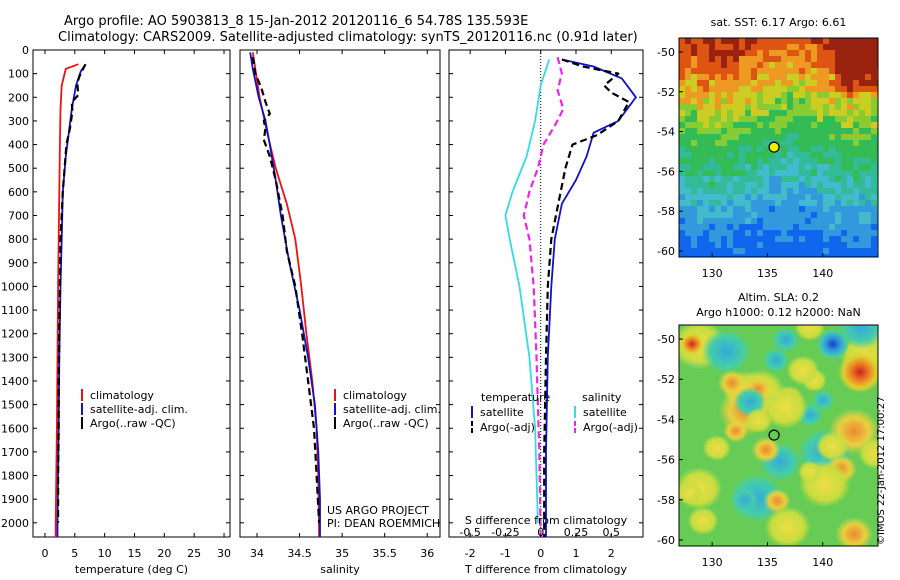  I want to click on sla-anomaly, so click(823, 400).